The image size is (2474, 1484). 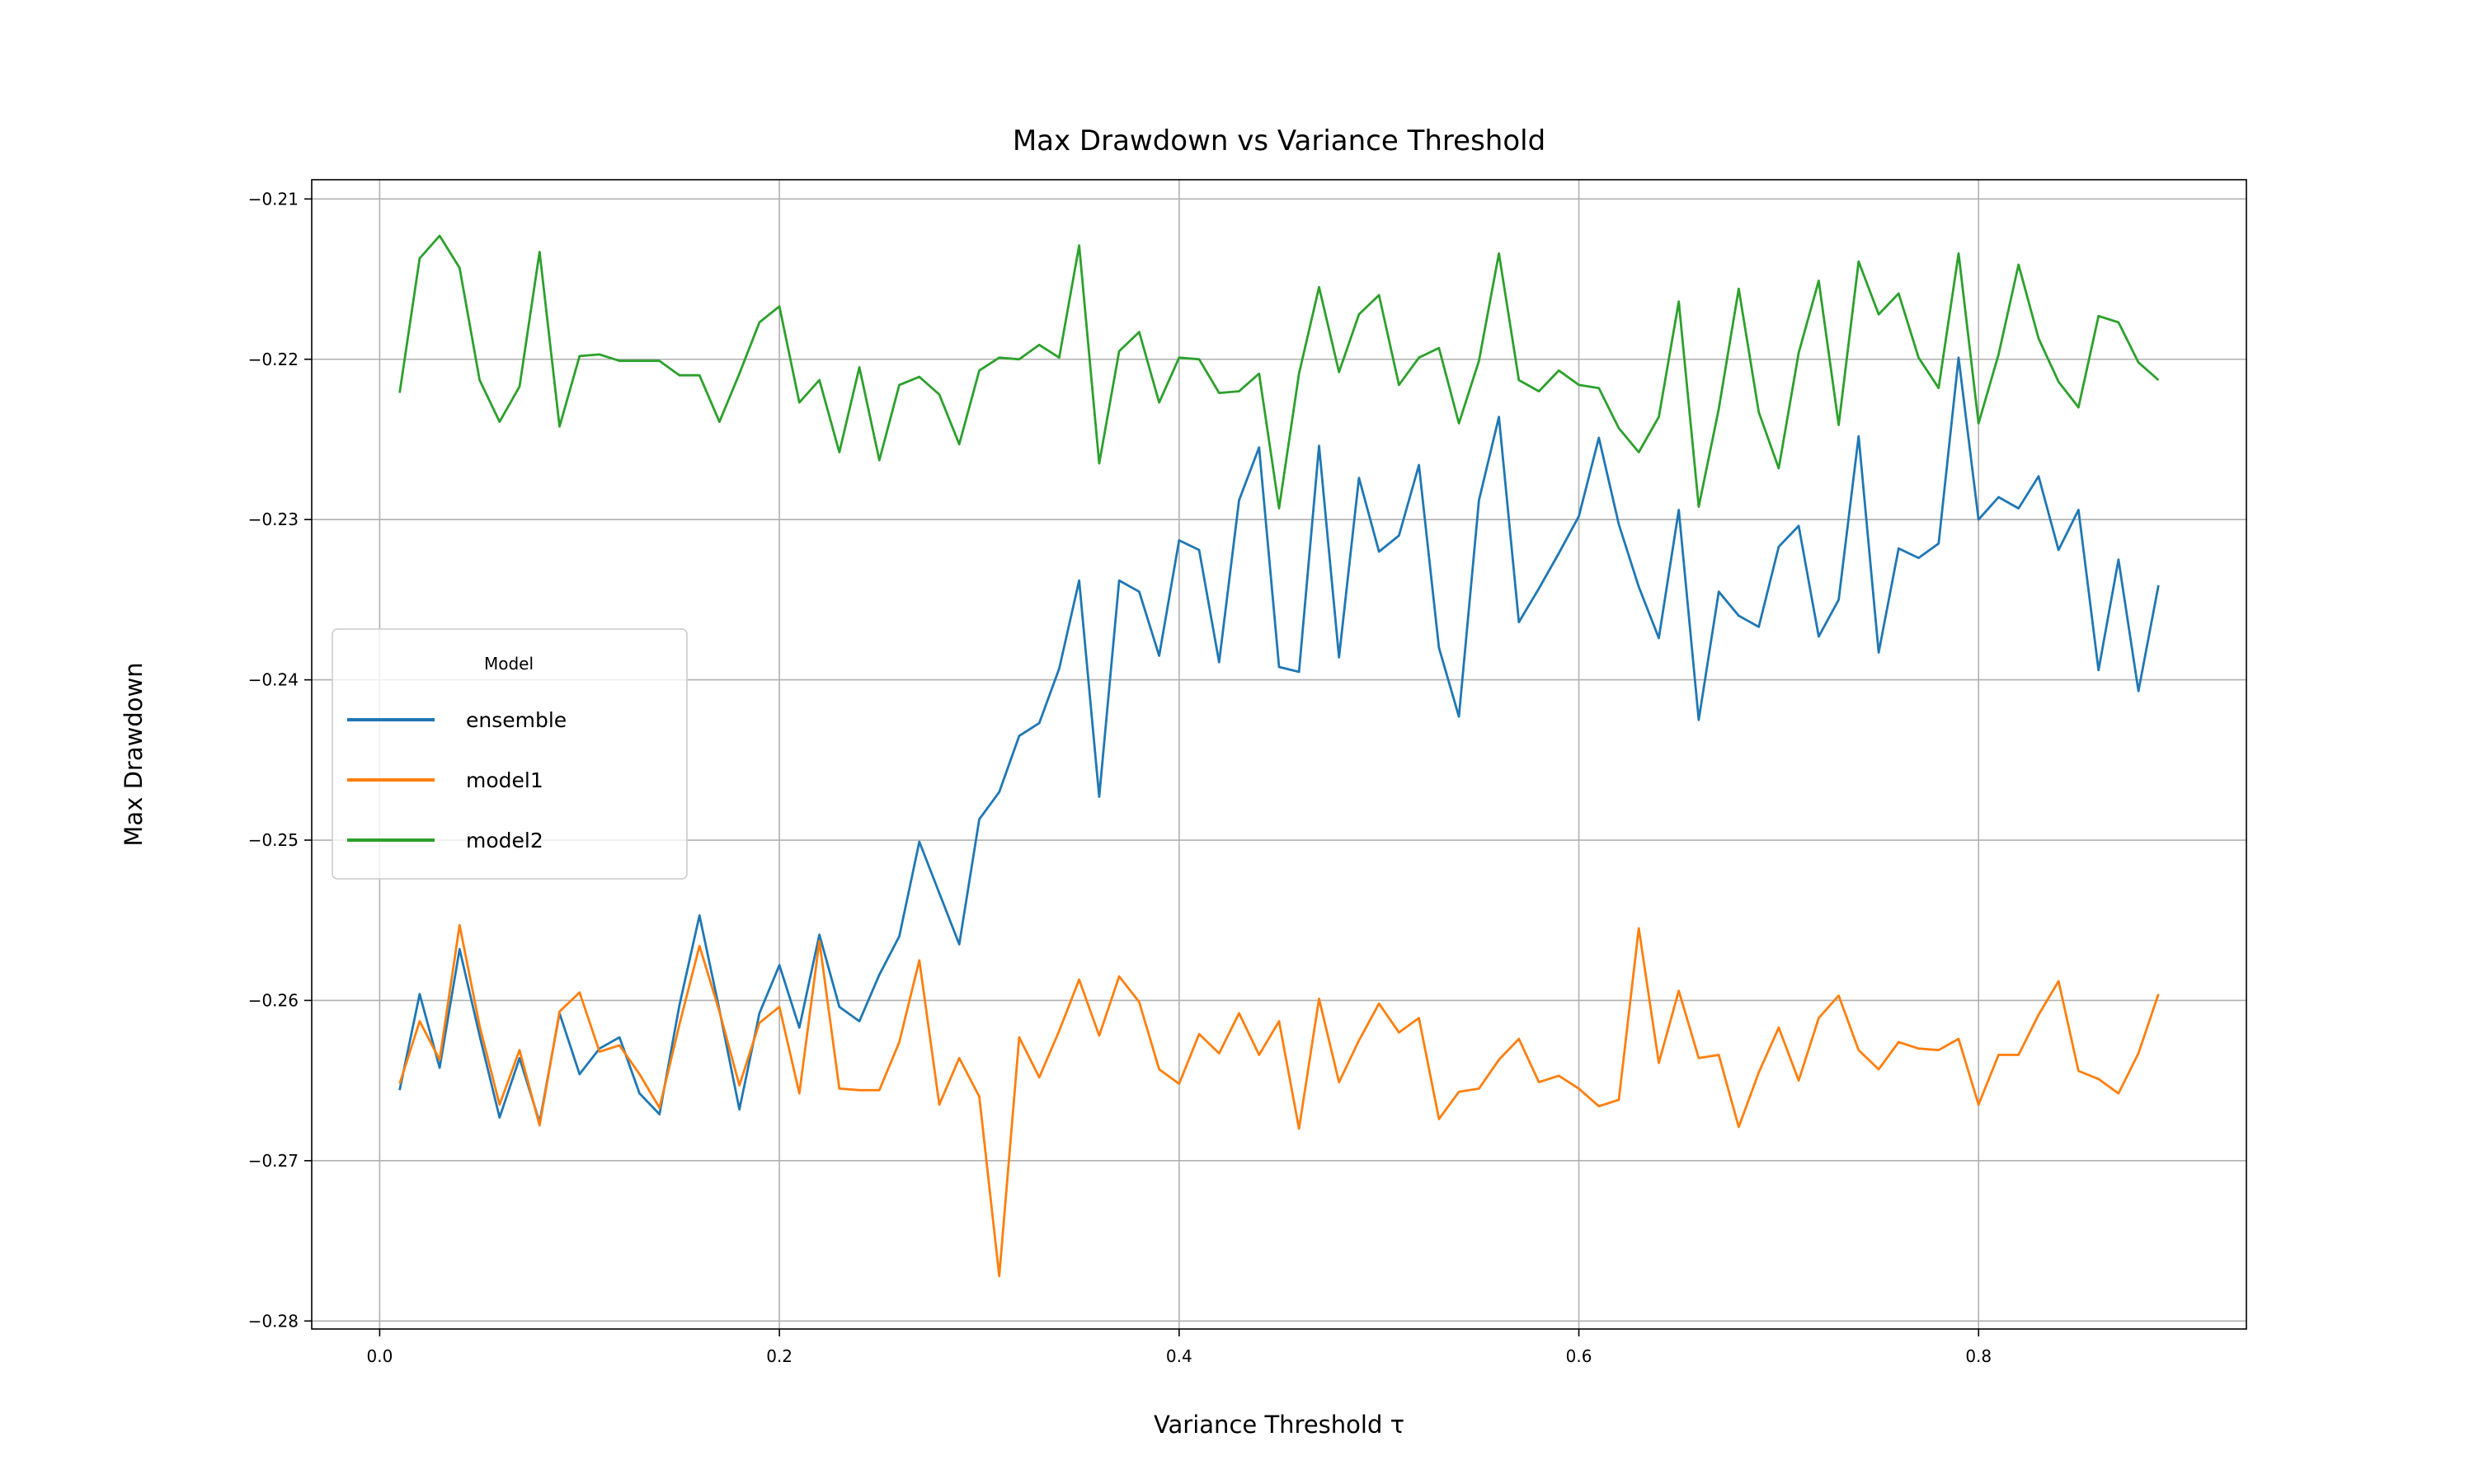 I want to click on legend-label-model1: model1, so click(x=504, y=780).